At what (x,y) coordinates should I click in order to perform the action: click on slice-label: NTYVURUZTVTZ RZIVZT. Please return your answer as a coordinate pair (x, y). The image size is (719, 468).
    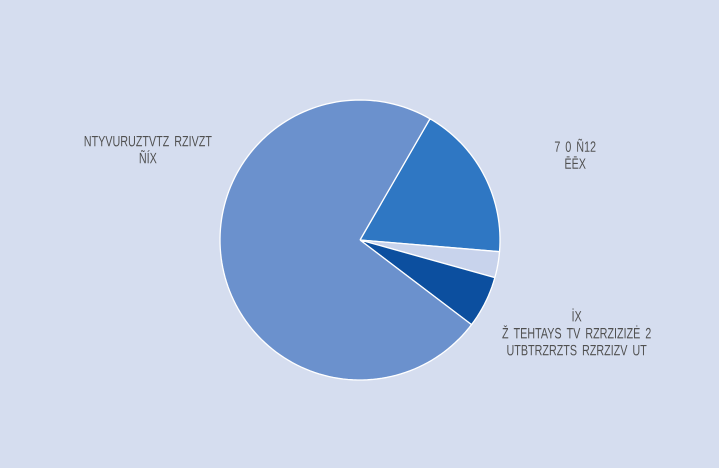
    Looking at the image, I should click on (148, 141).